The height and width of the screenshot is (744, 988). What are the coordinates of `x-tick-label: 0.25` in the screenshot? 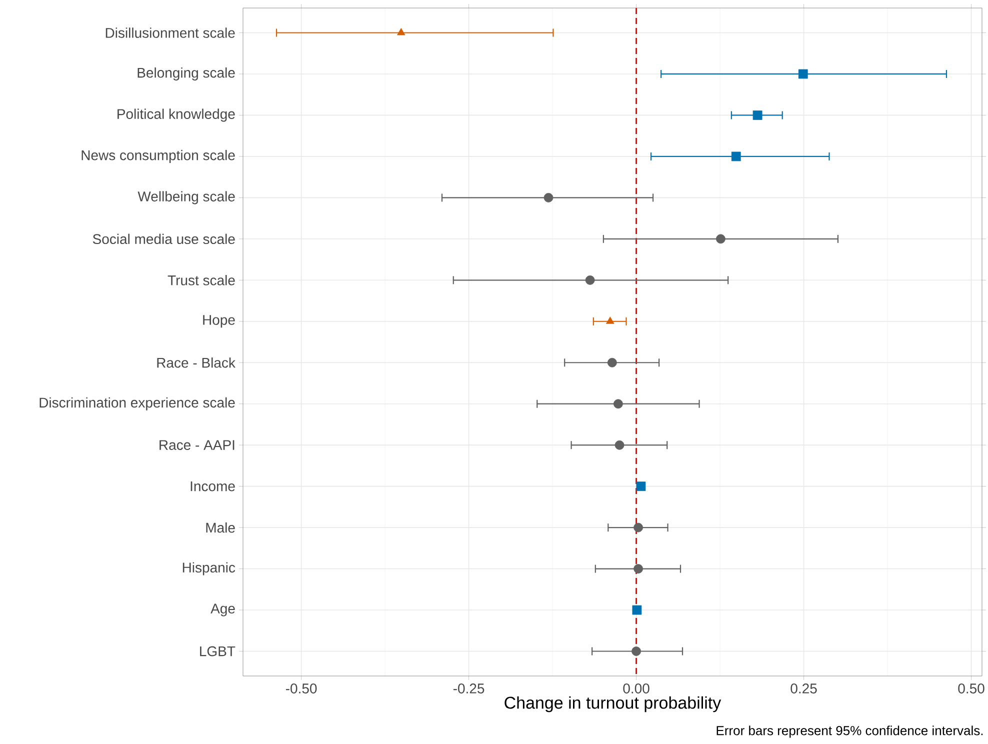 It's located at (803, 689).